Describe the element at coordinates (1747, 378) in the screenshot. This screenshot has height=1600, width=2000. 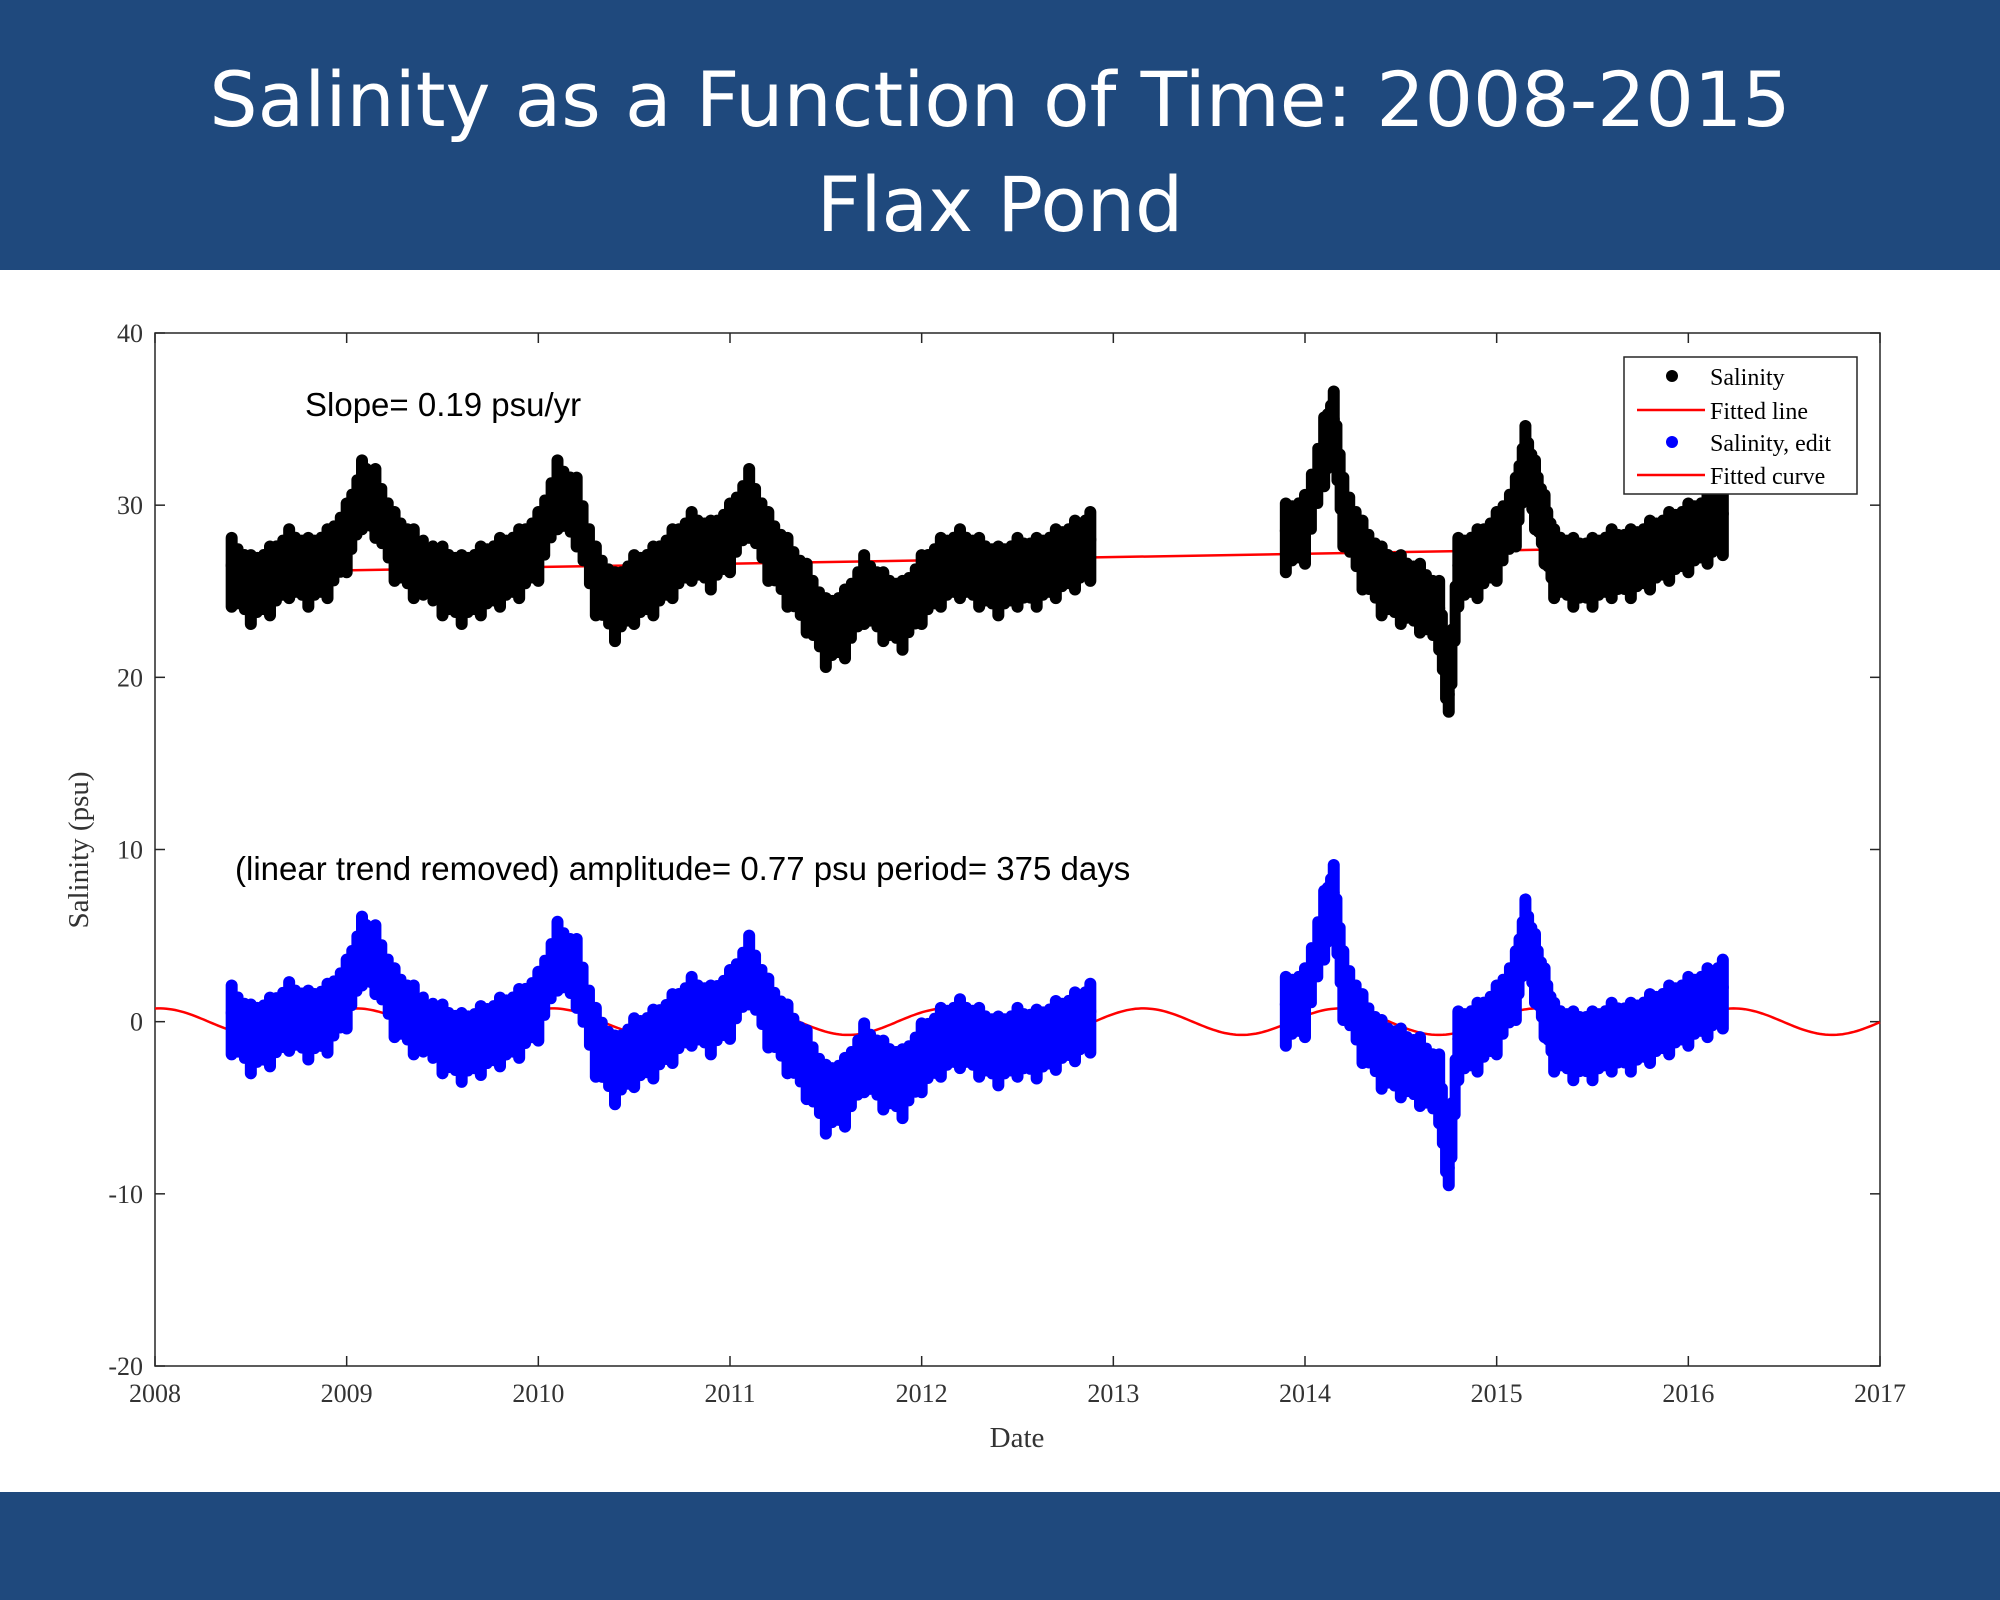
I see `legend-label-salinity: Salinity` at that location.